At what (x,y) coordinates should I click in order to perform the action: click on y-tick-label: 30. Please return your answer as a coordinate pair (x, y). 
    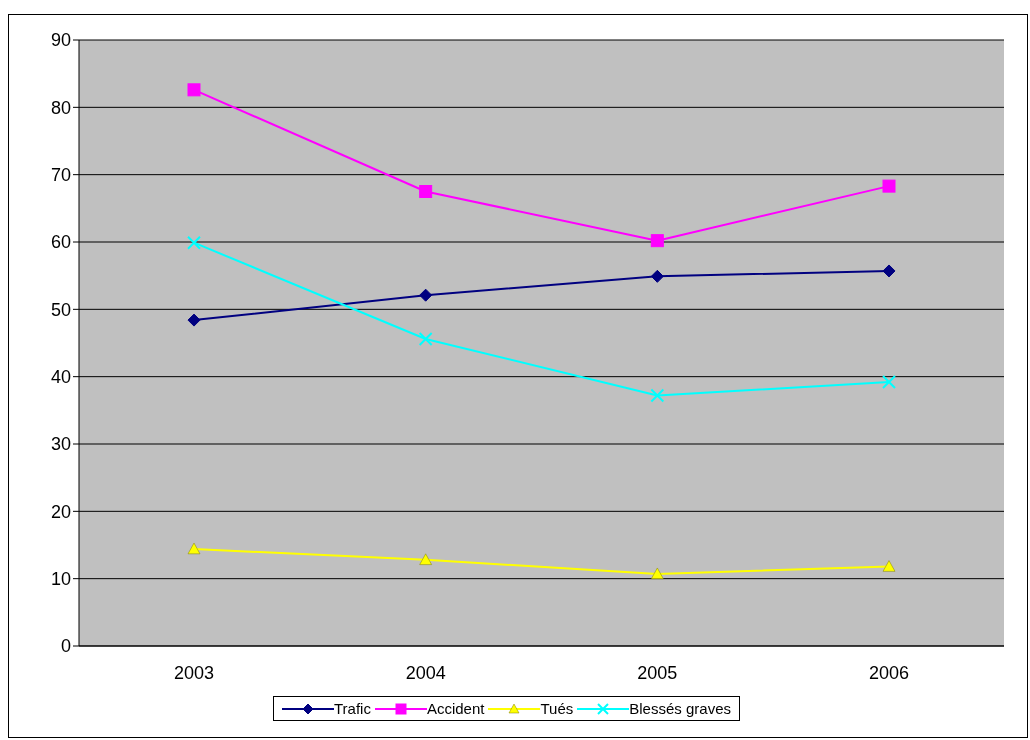
    Looking at the image, I should click on (60, 444).